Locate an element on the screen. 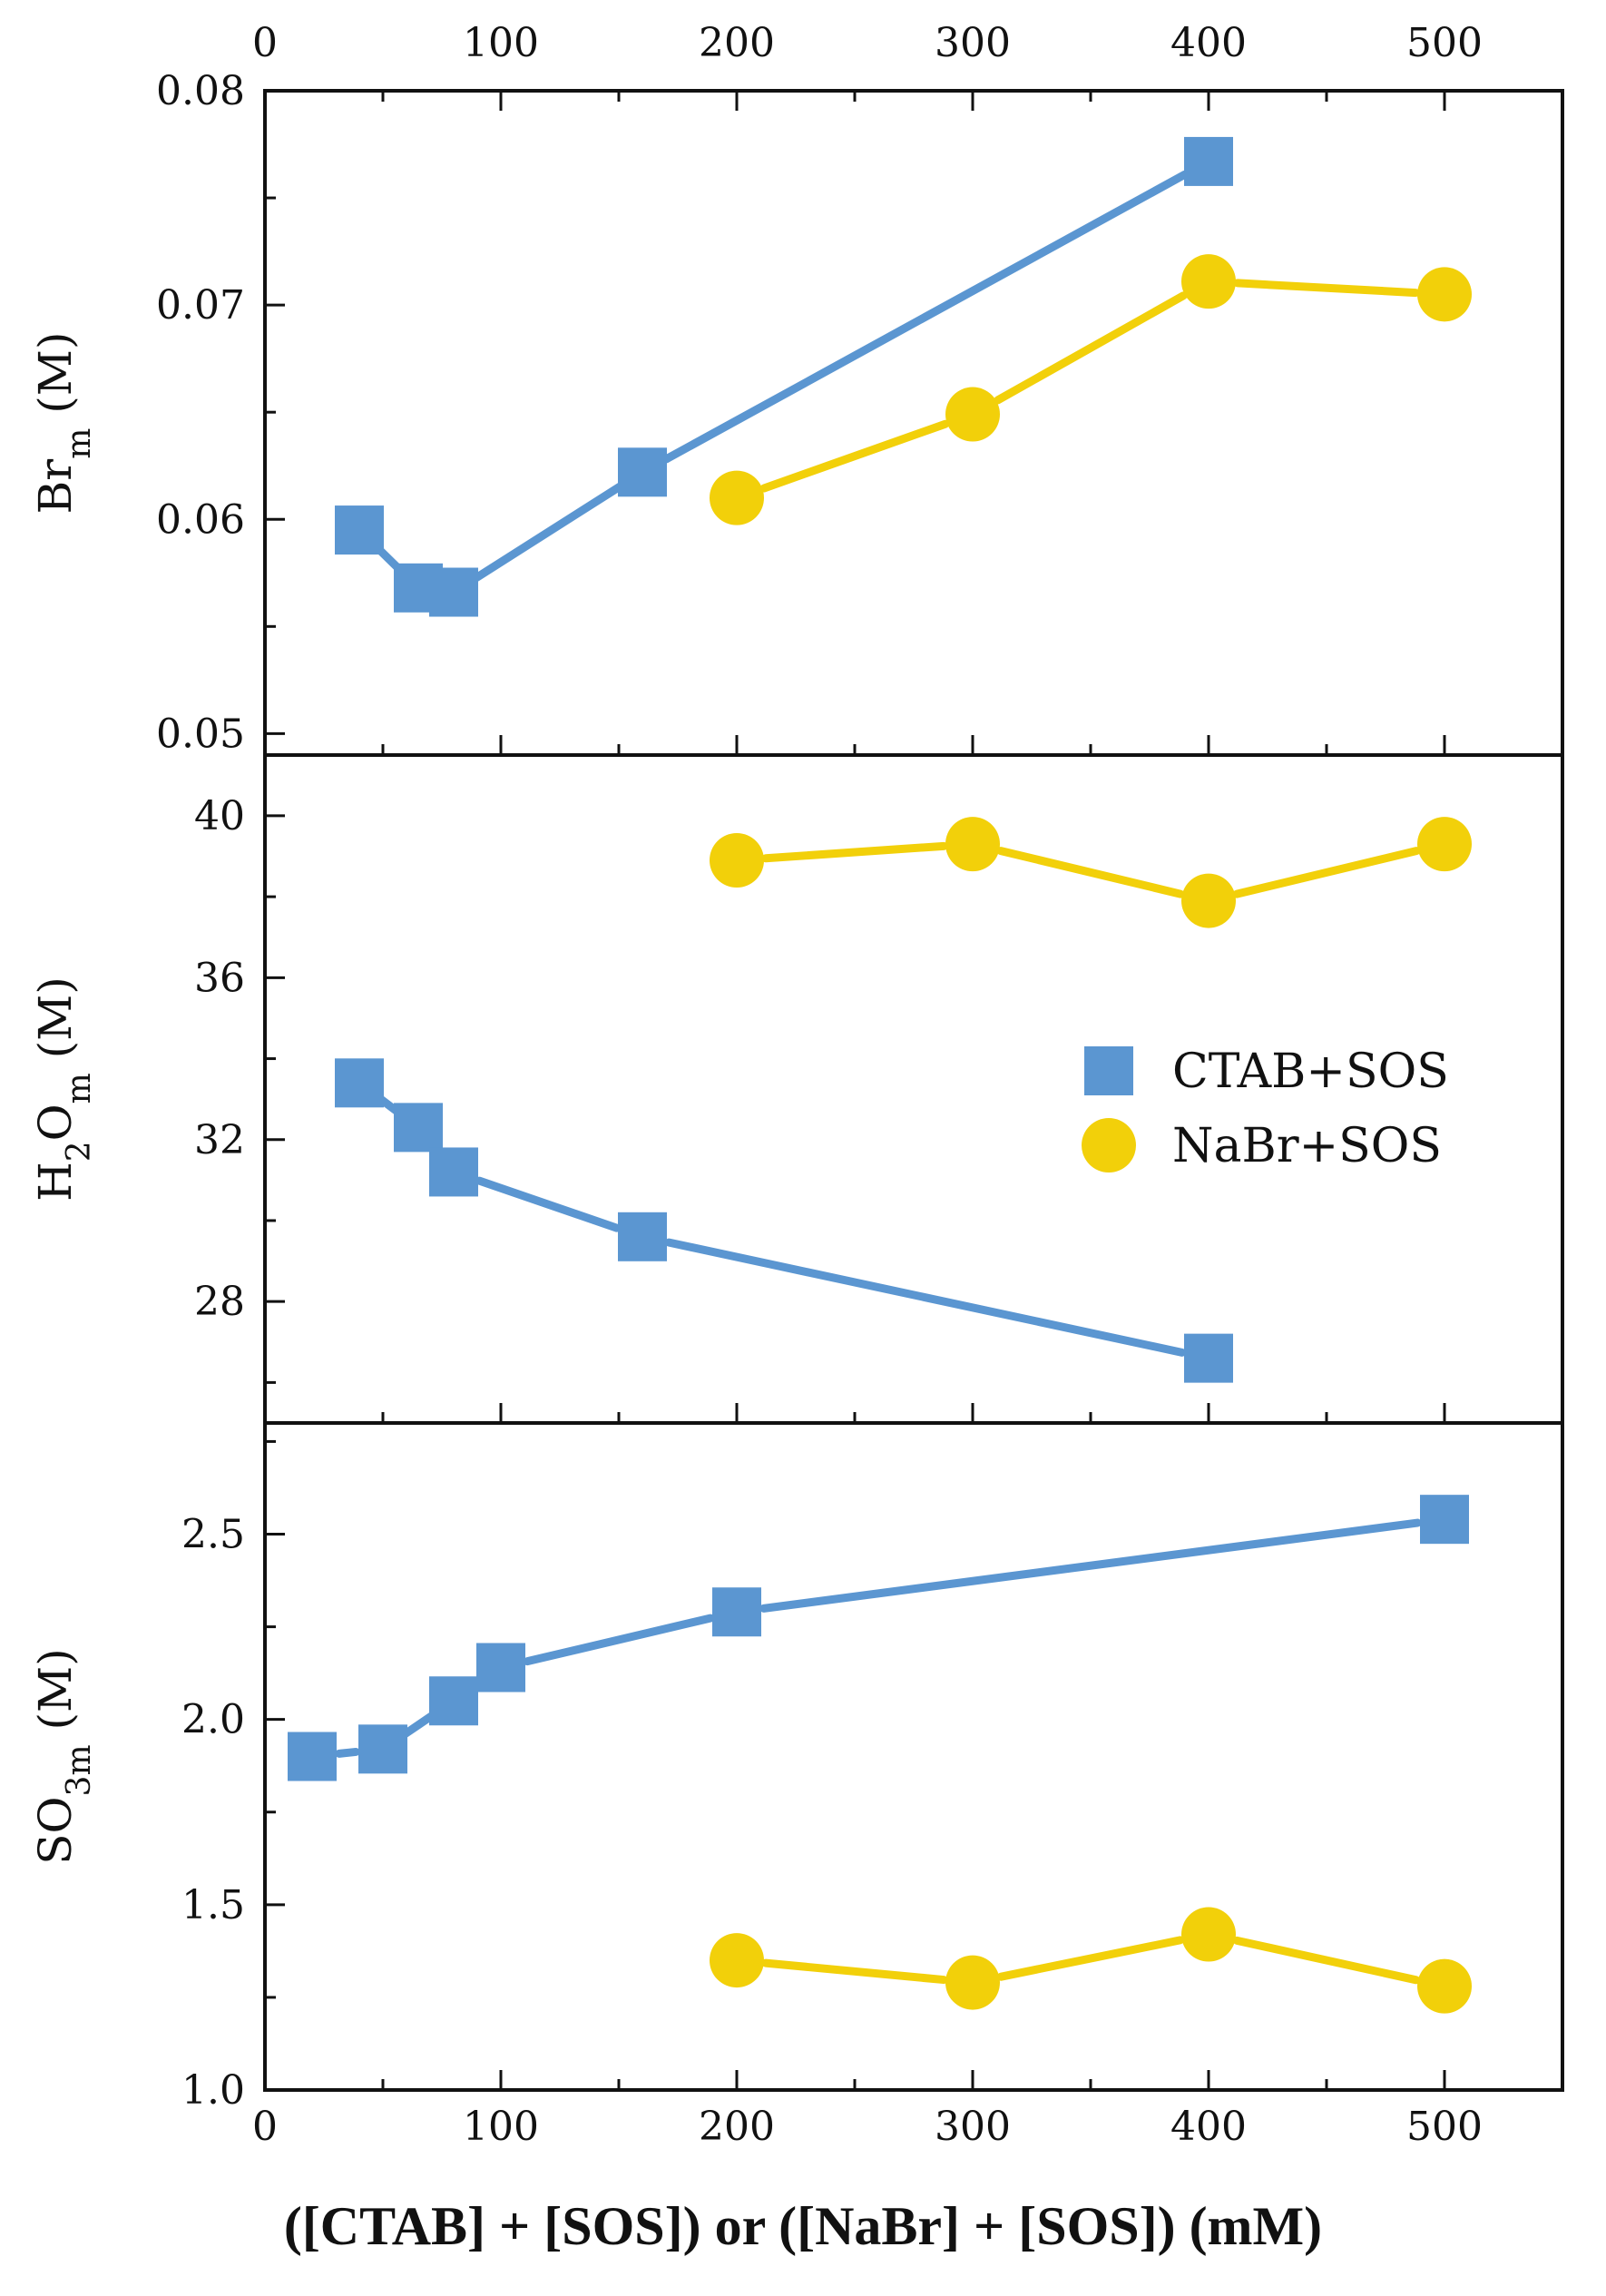 Image resolution: width=1606 pixels, height=2296 pixels. legend-label: CTAB+SOS is located at coordinates (1310, 1072).